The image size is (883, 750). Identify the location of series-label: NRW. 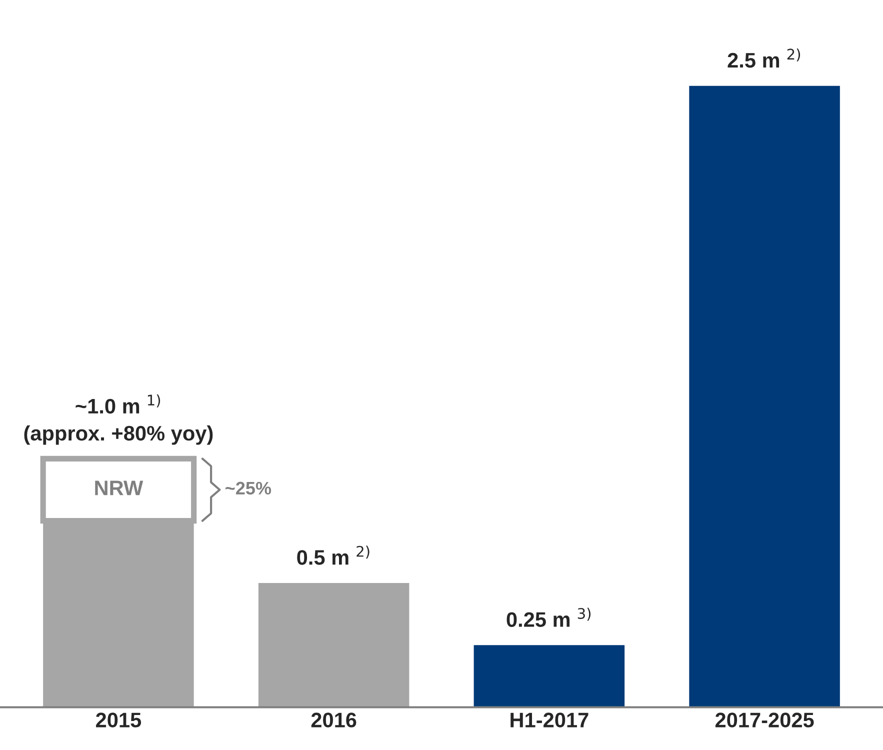
(119, 488).